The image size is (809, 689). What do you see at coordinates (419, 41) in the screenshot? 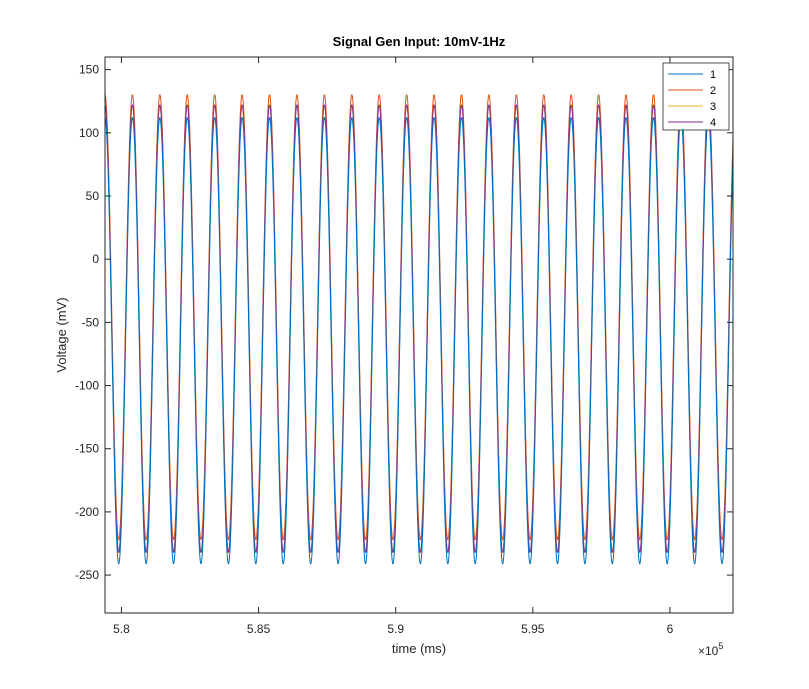
I see `chart-title: Signal Gen Input: 10mV-1Hz` at bounding box center [419, 41].